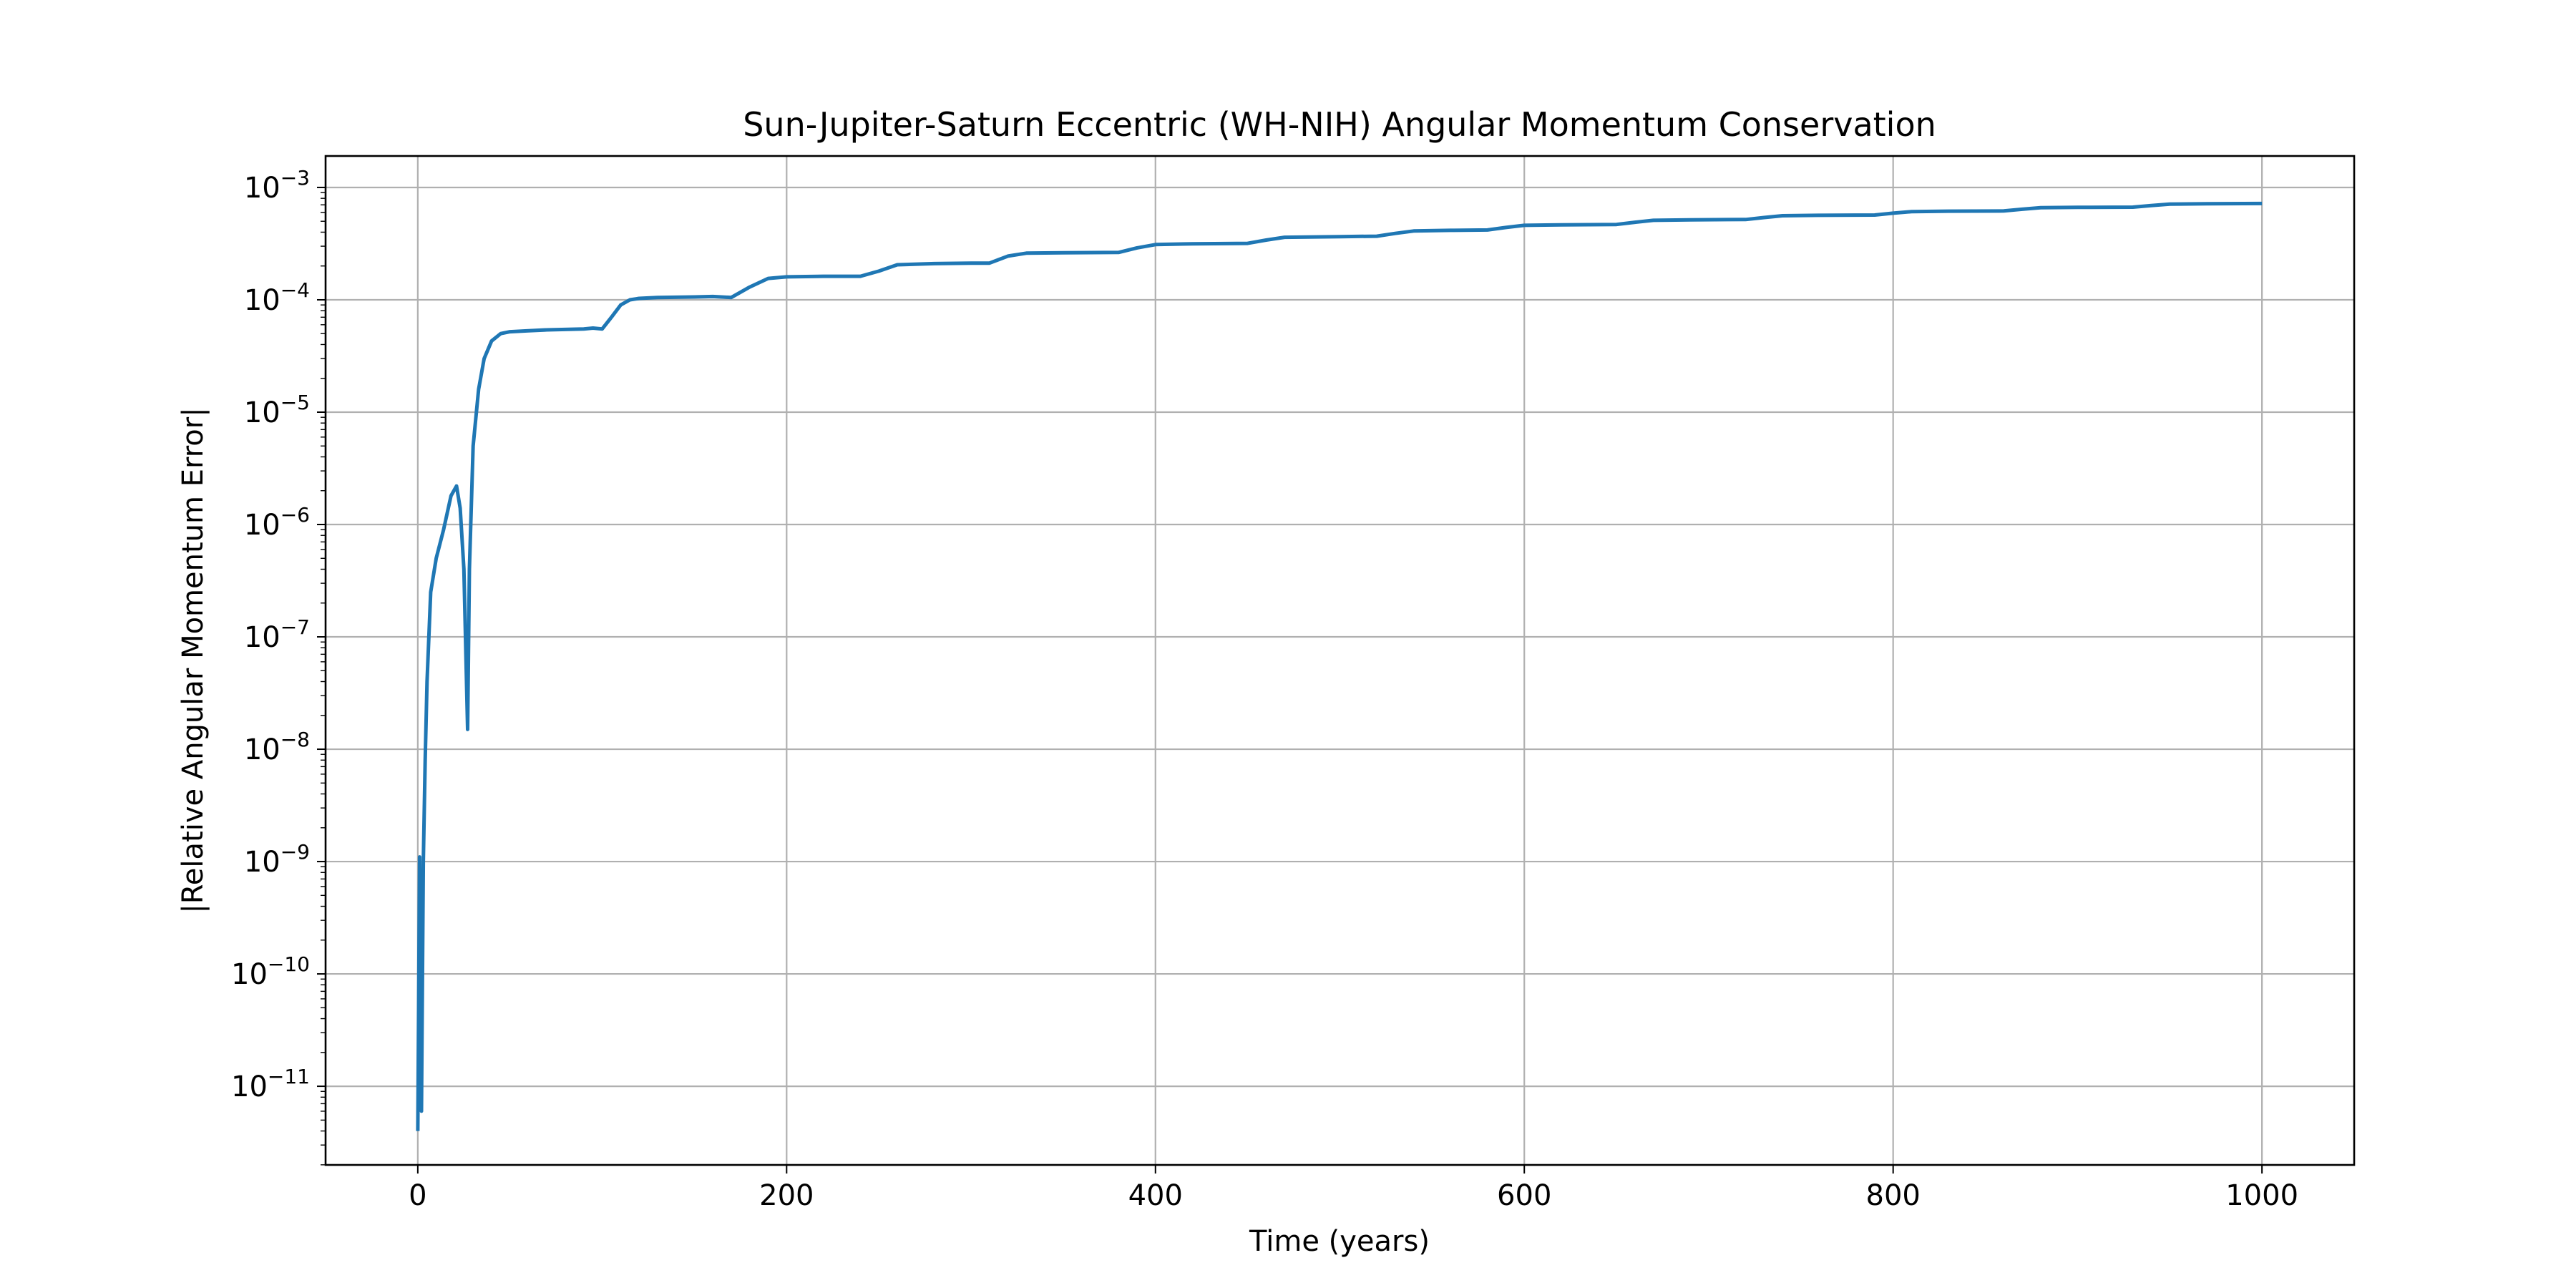 The width and height of the screenshot is (2576, 1288). What do you see at coordinates (277, 410) in the screenshot?
I see `y-tick-label: 10⁻⁵` at bounding box center [277, 410].